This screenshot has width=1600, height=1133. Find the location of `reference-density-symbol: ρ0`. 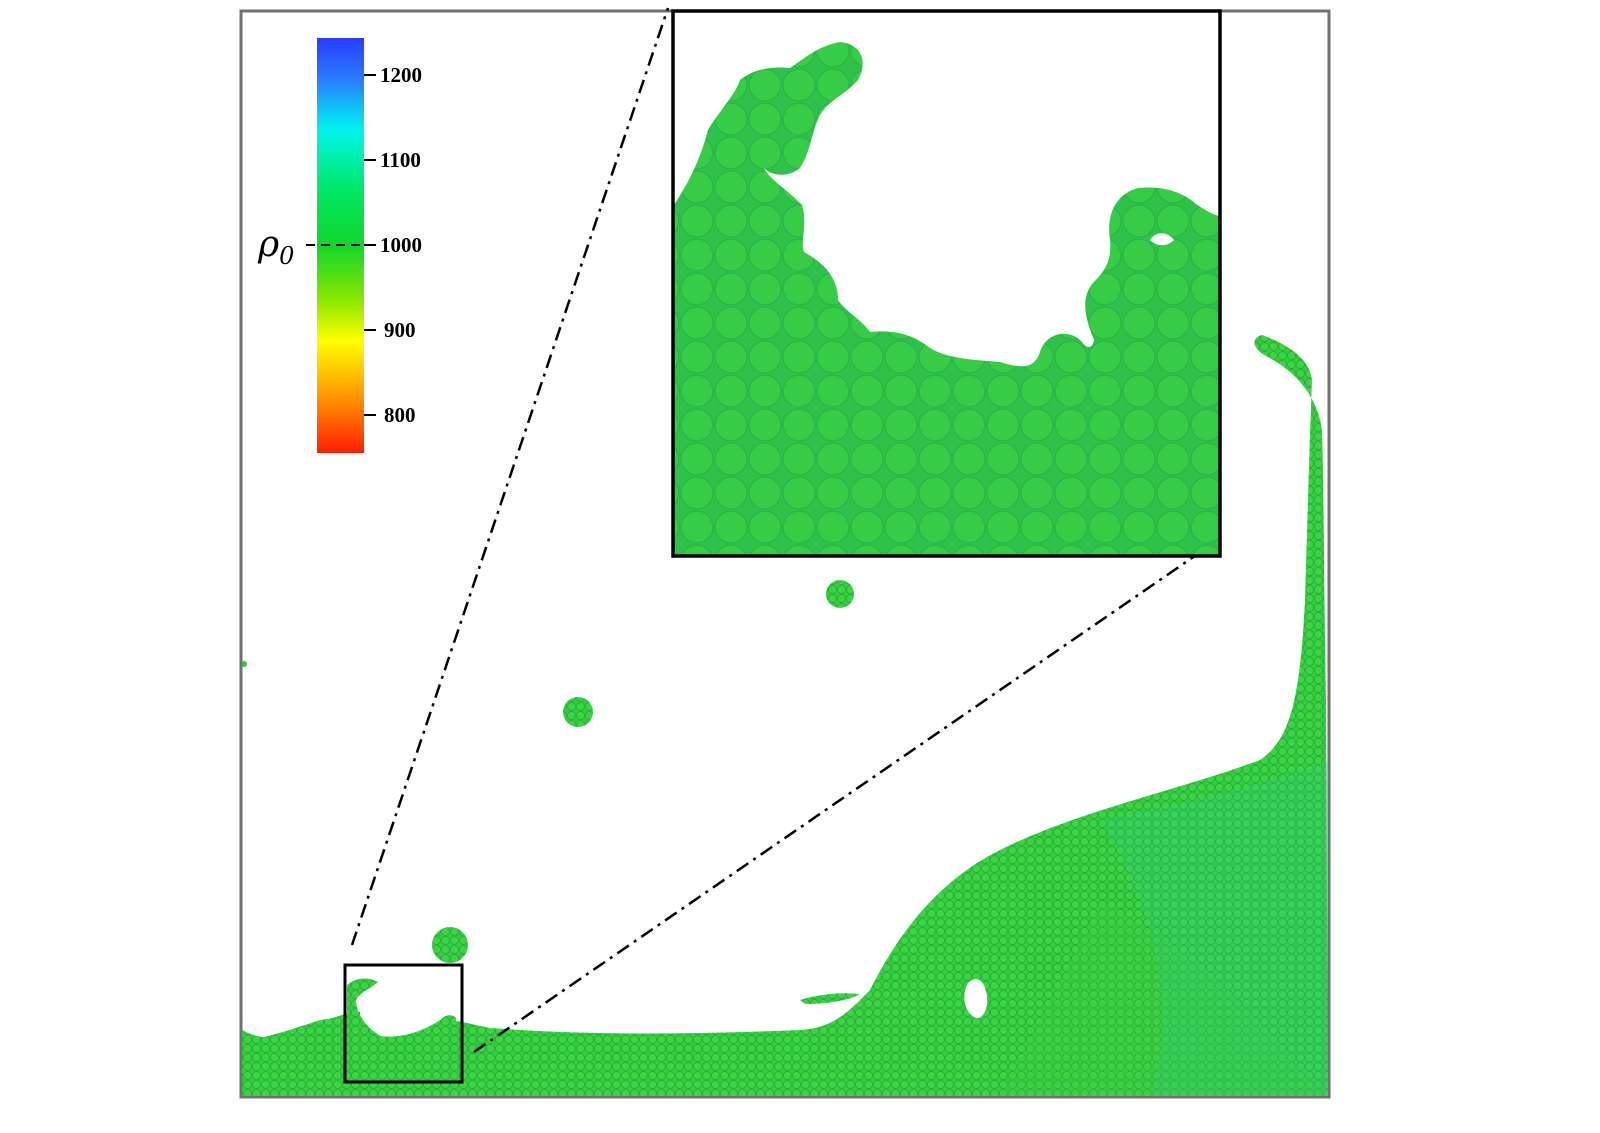

reference-density-symbol: ρ0 is located at coordinates (275, 247).